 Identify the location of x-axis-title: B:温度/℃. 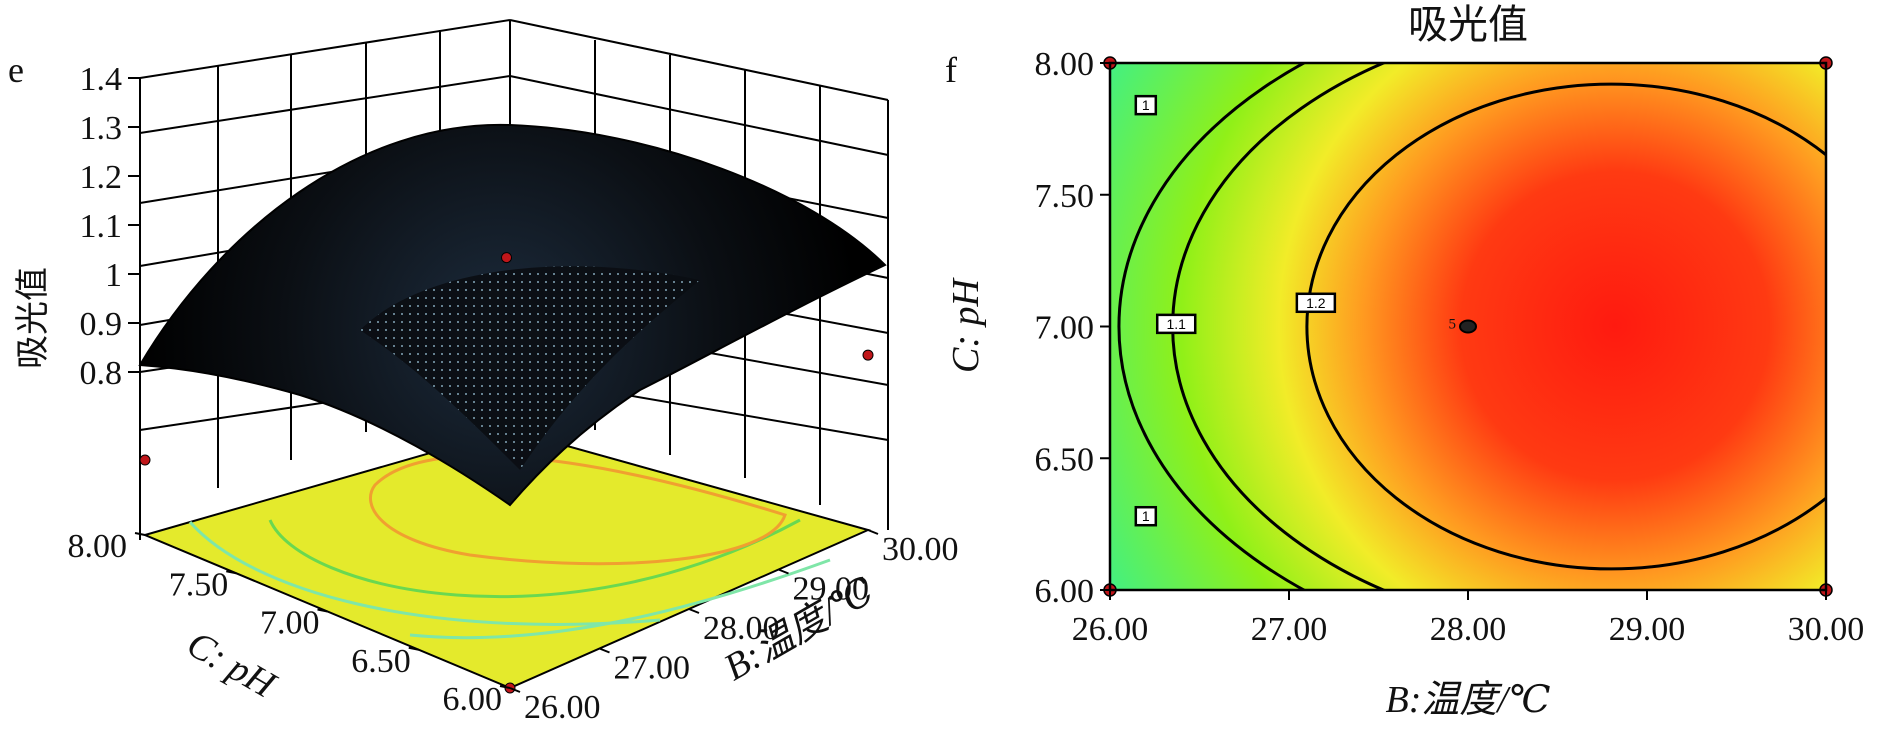
(1468, 700).